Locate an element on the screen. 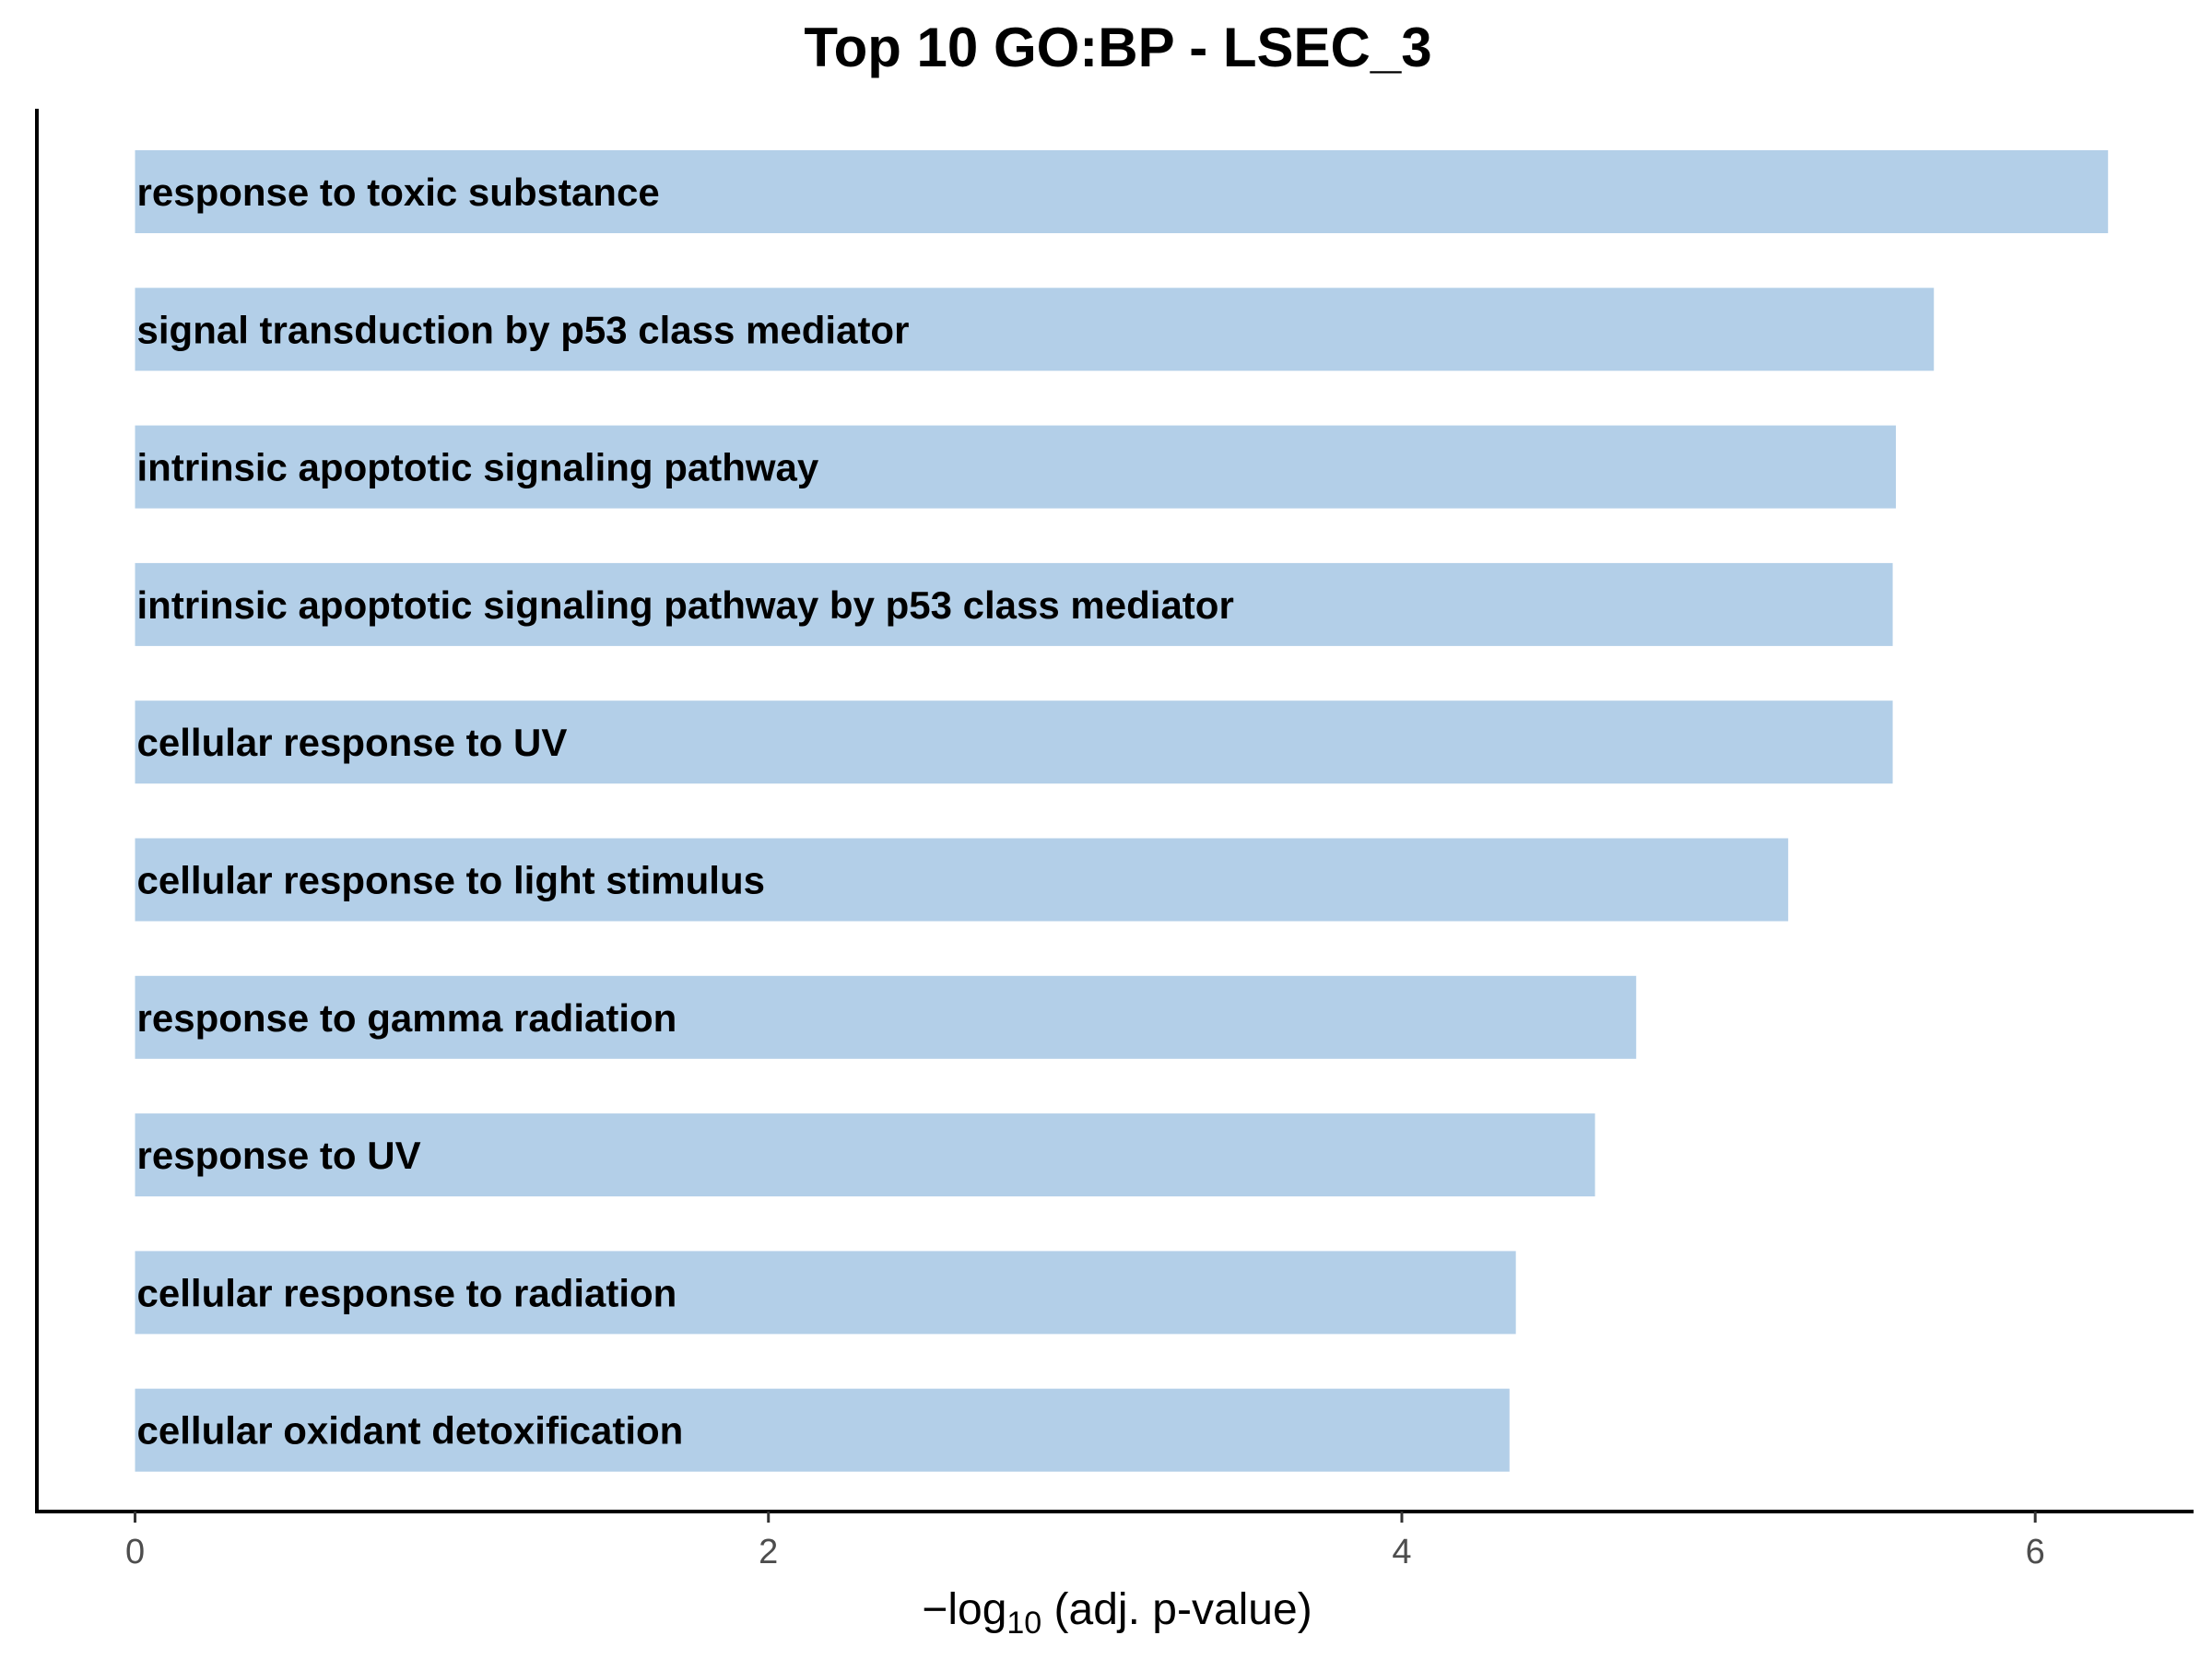 The height and width of the screenshot is (1659, 2212). x-ticks-group: 0 2 4 6 is located at coordinates (1085, 1541).